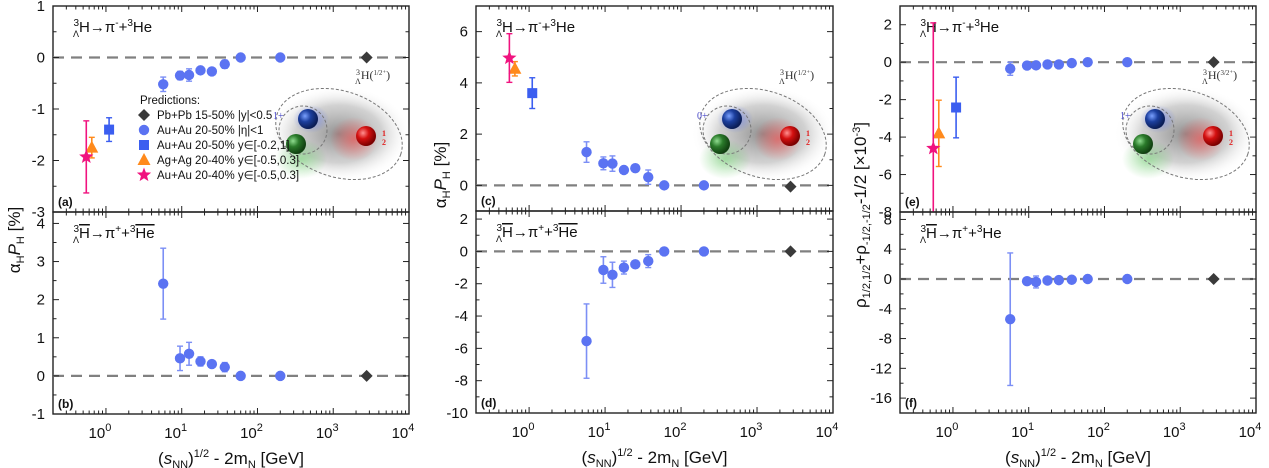  Describe the element at coordinates (1231, 133) in the screenshot. I see `inset-lambda-num: 1` at that location.